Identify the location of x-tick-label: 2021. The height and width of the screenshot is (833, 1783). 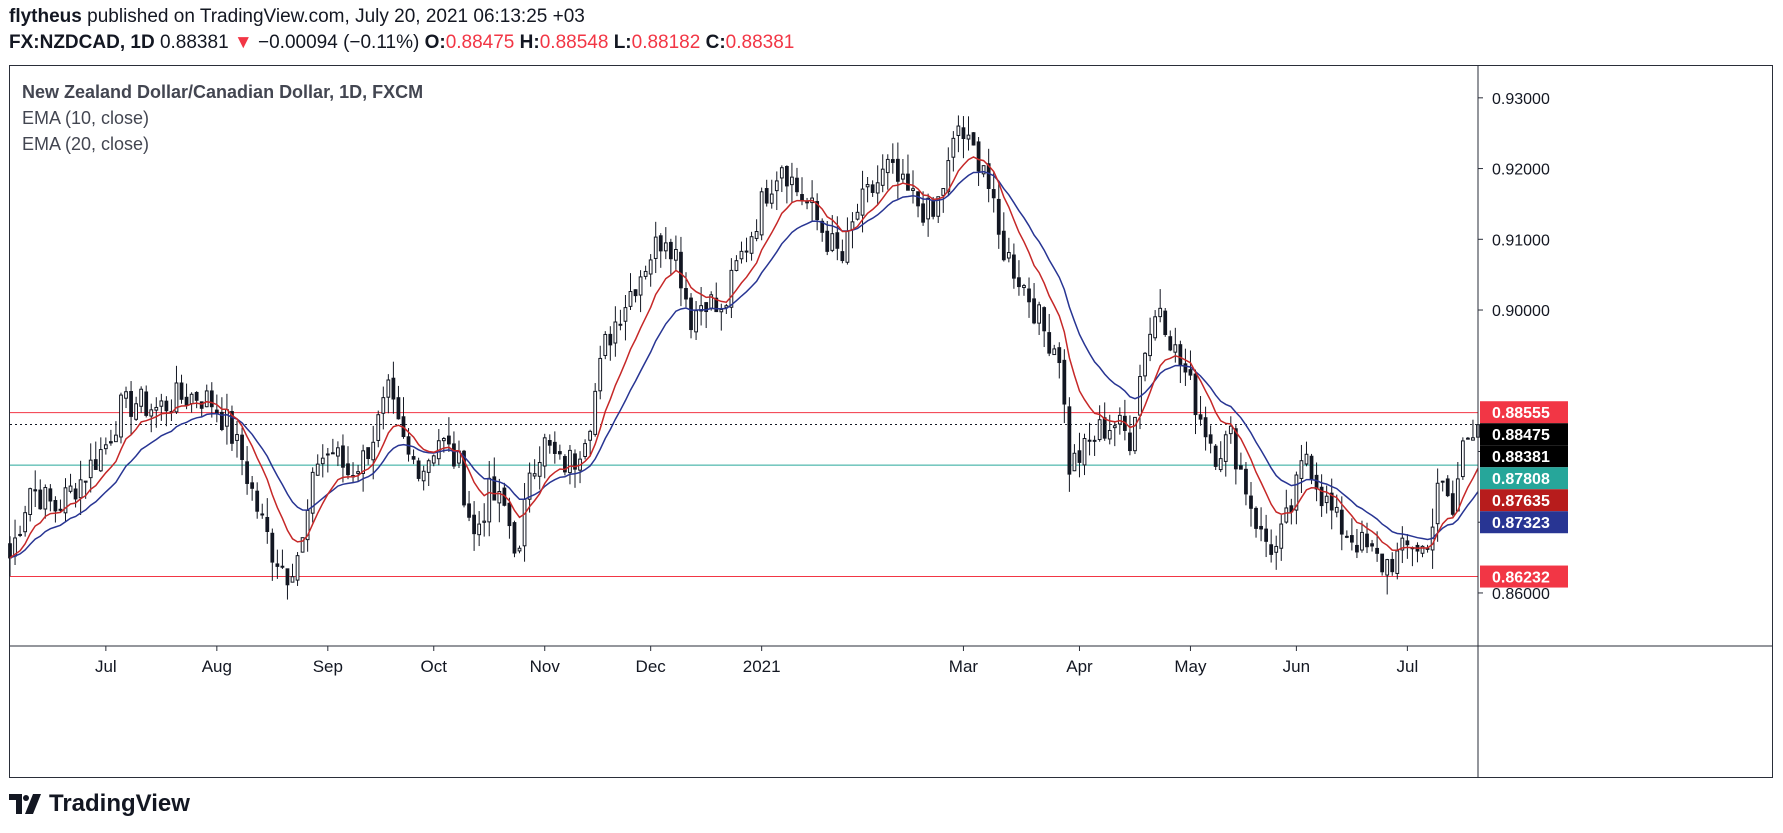
(762, 666).